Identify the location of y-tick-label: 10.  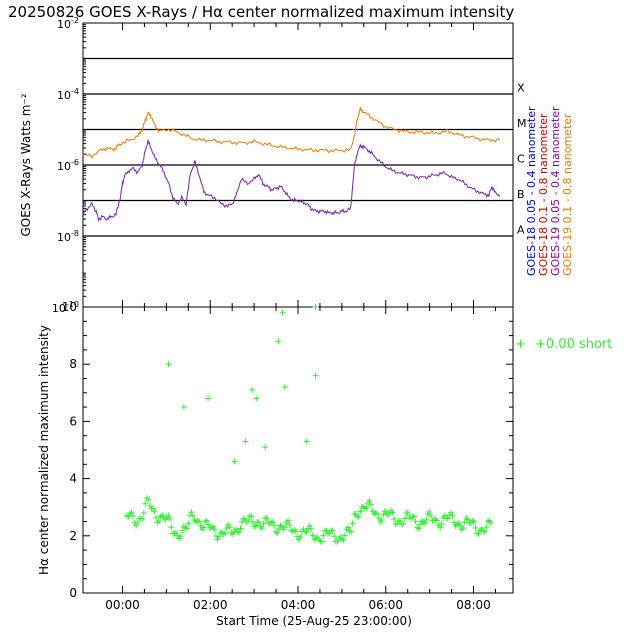
(69, 307).